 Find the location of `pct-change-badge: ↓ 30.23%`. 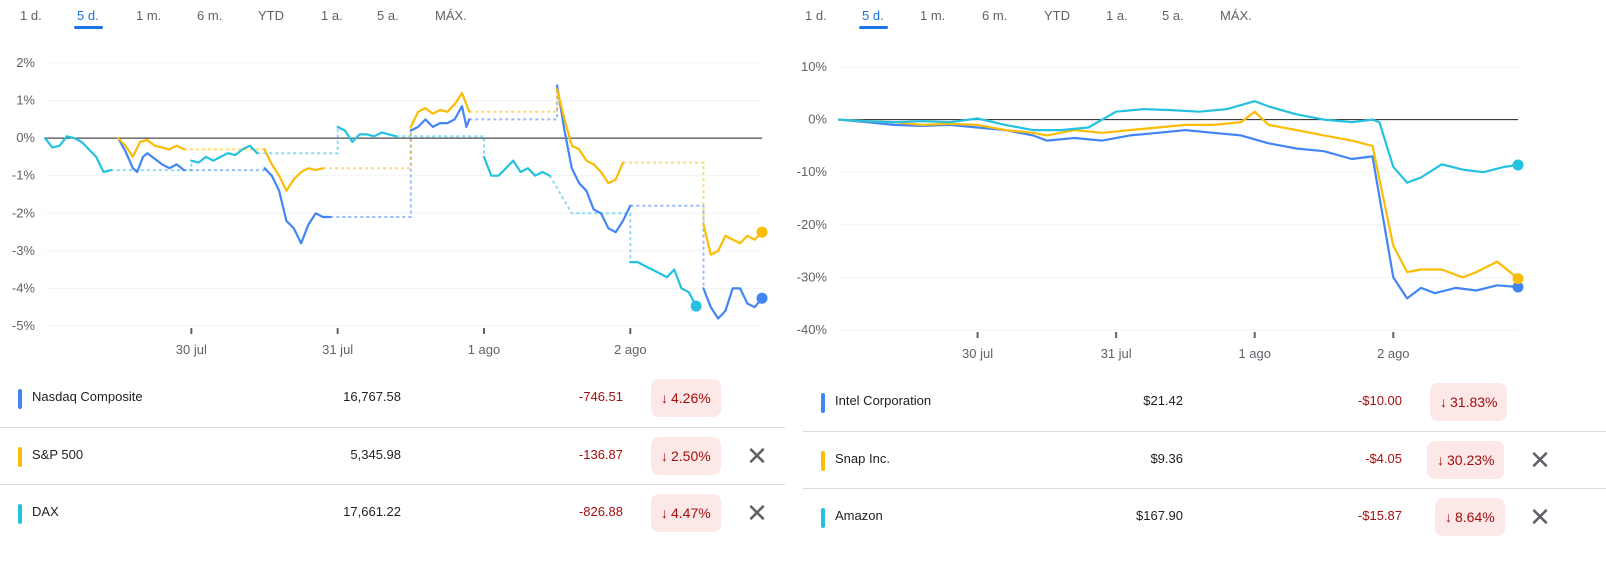

pct-change-badge: ↓ 30.23% is located at coordinates (1466, 460).